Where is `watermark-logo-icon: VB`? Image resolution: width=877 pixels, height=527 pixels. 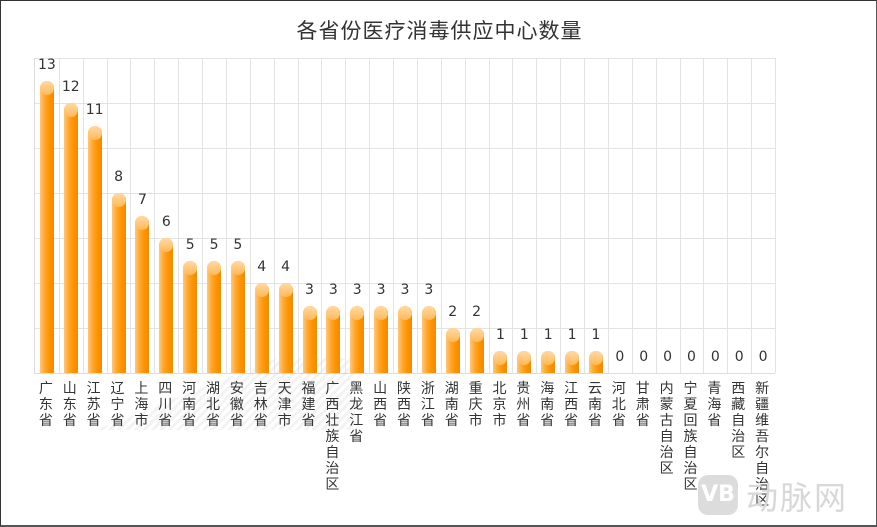 watermark-logo-icon: VB is located at coordinates (718, 495).